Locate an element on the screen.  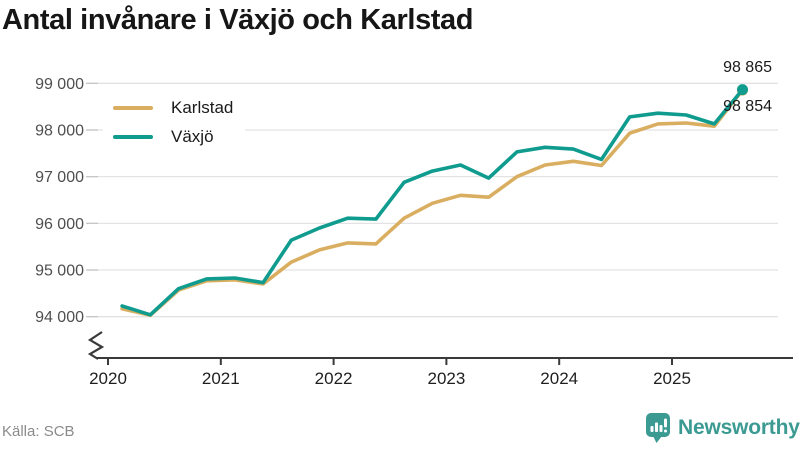
karlstad-end-value-label: 98 854 is located at coordinates (747, 106).